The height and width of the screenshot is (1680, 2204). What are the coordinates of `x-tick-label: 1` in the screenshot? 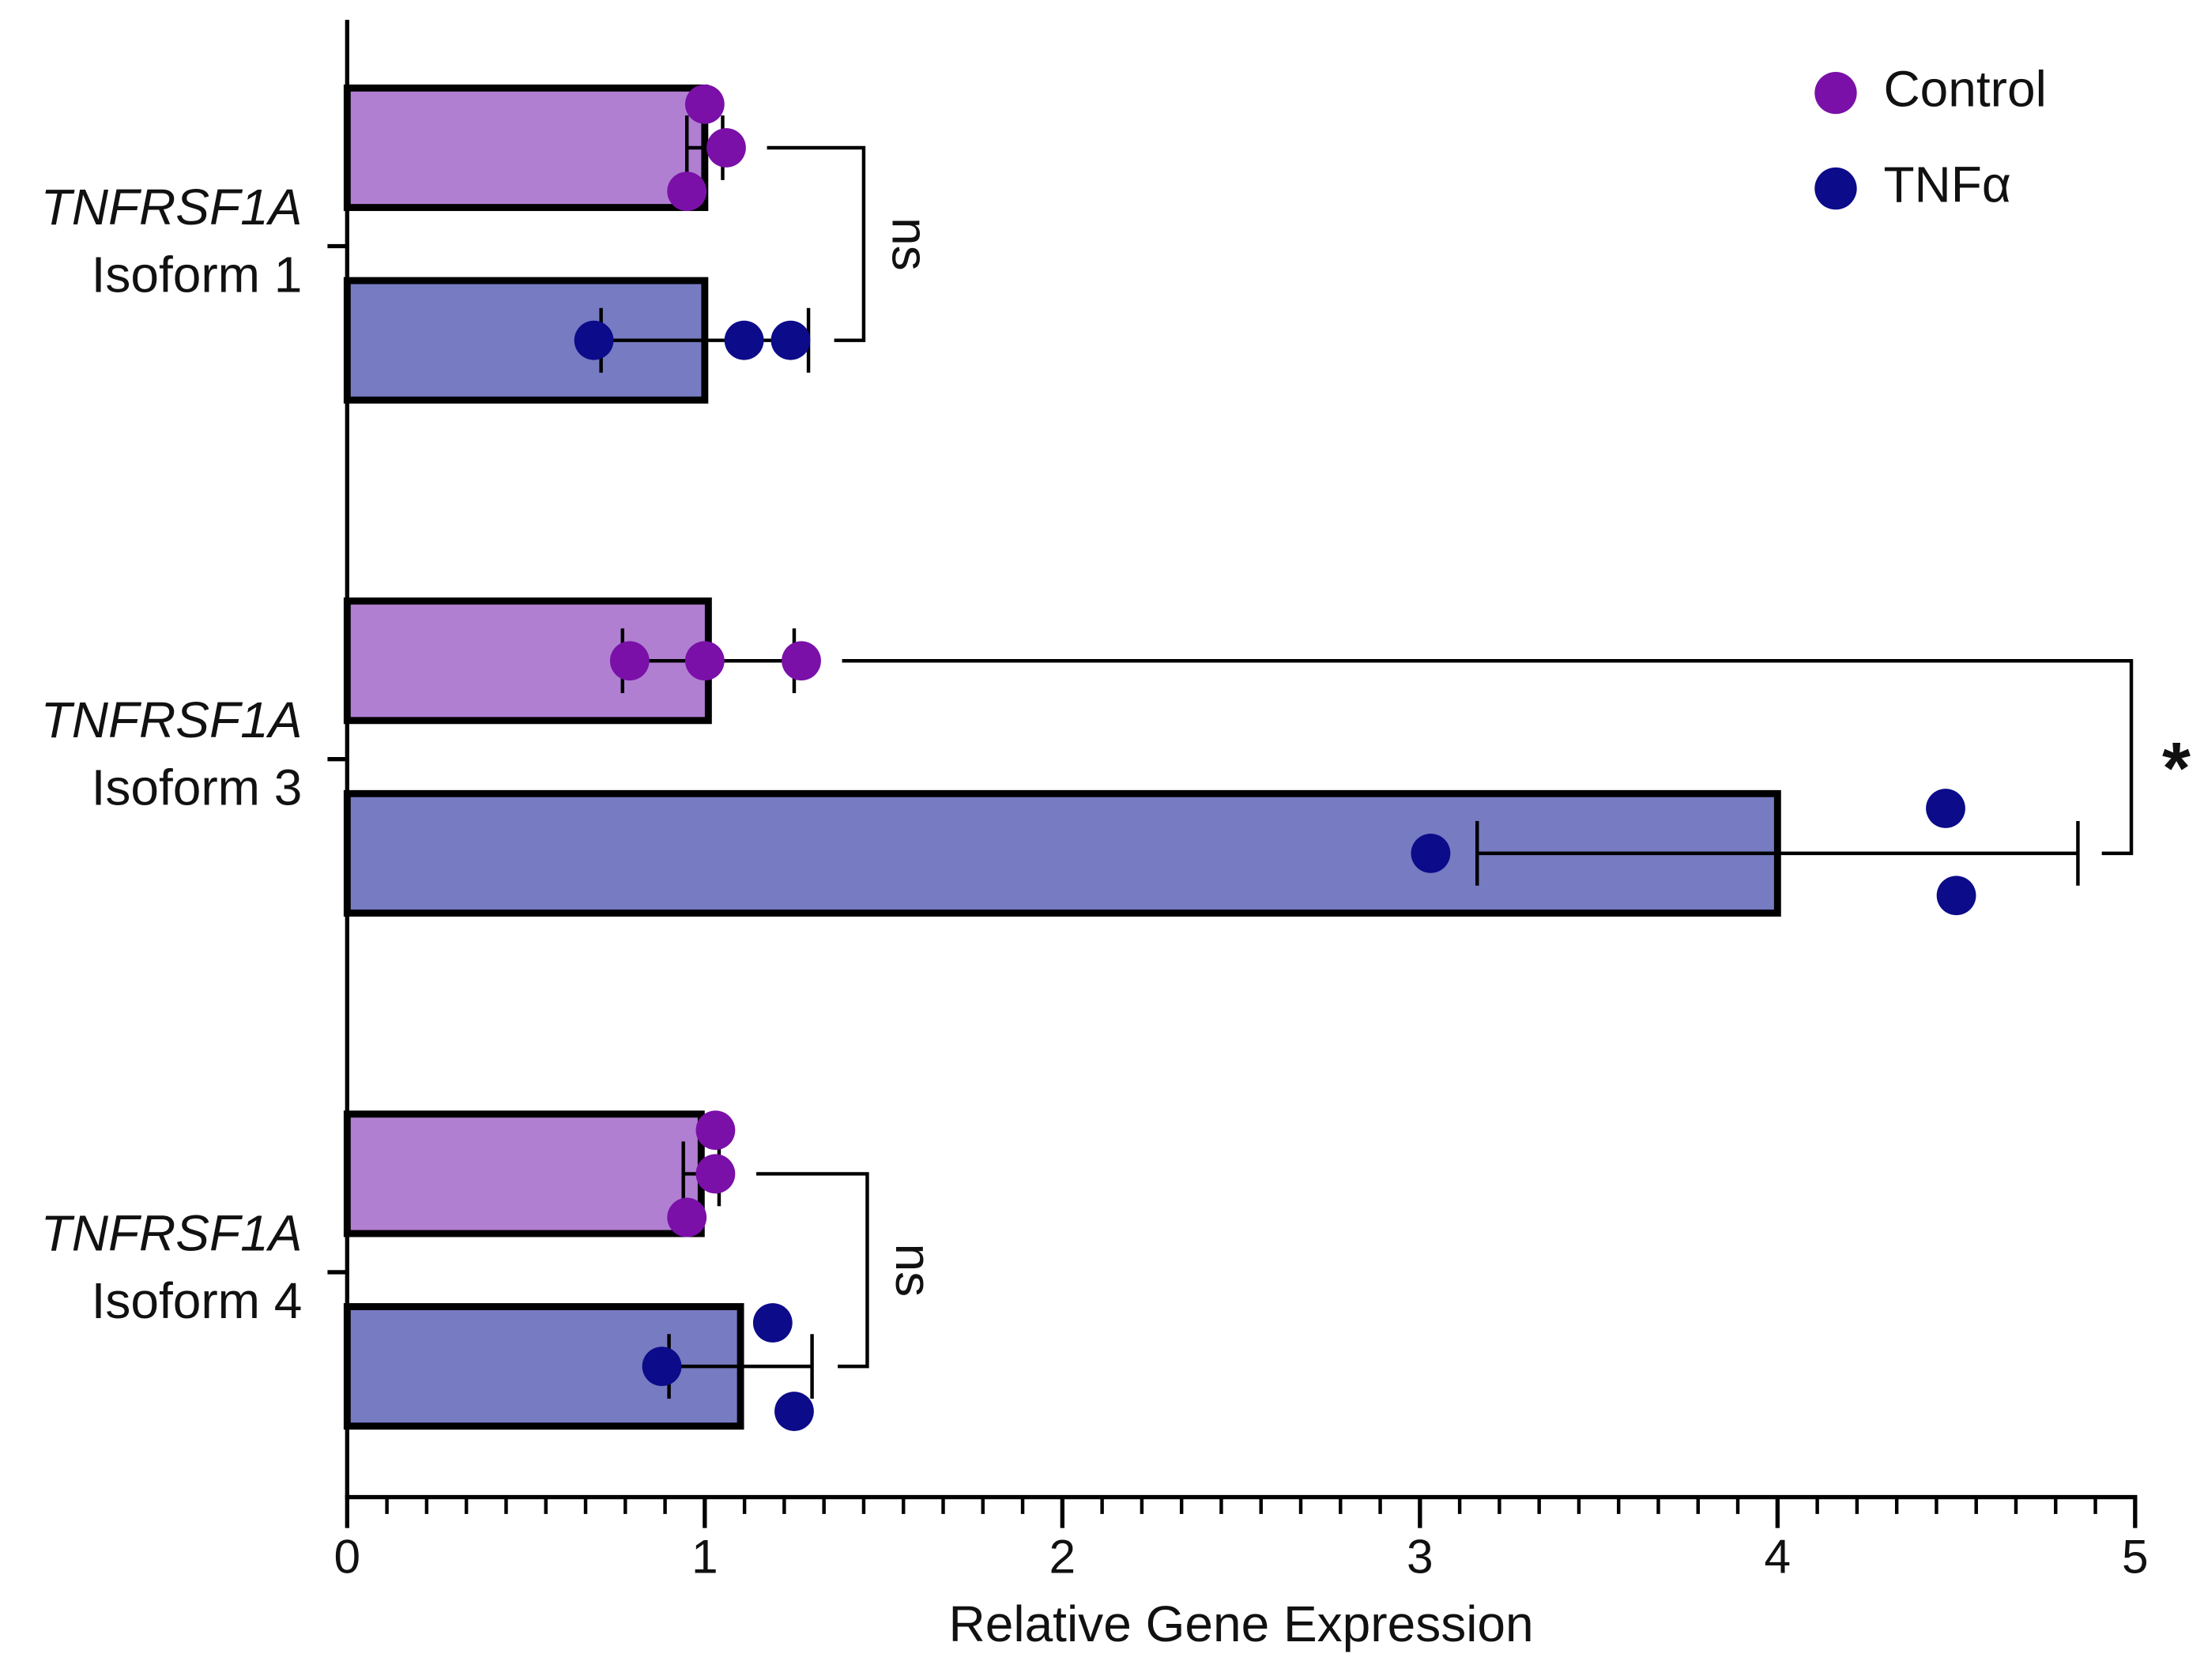 It's located at (704, 1557).